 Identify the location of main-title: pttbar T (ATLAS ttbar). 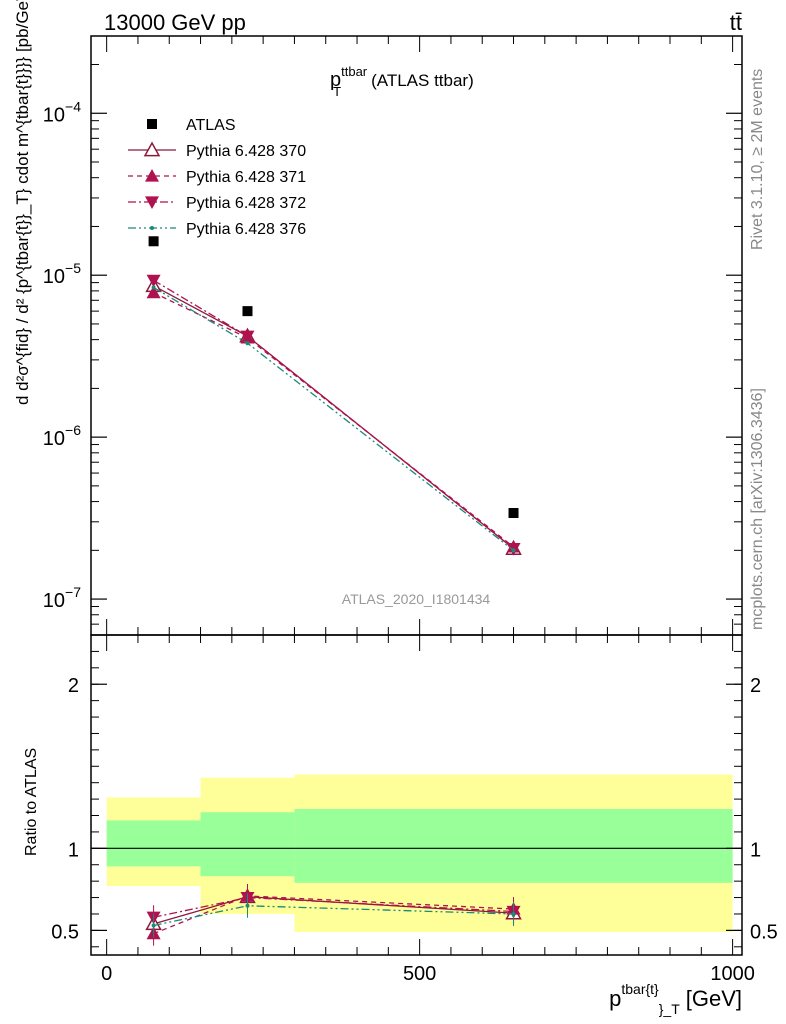
(402, 81).